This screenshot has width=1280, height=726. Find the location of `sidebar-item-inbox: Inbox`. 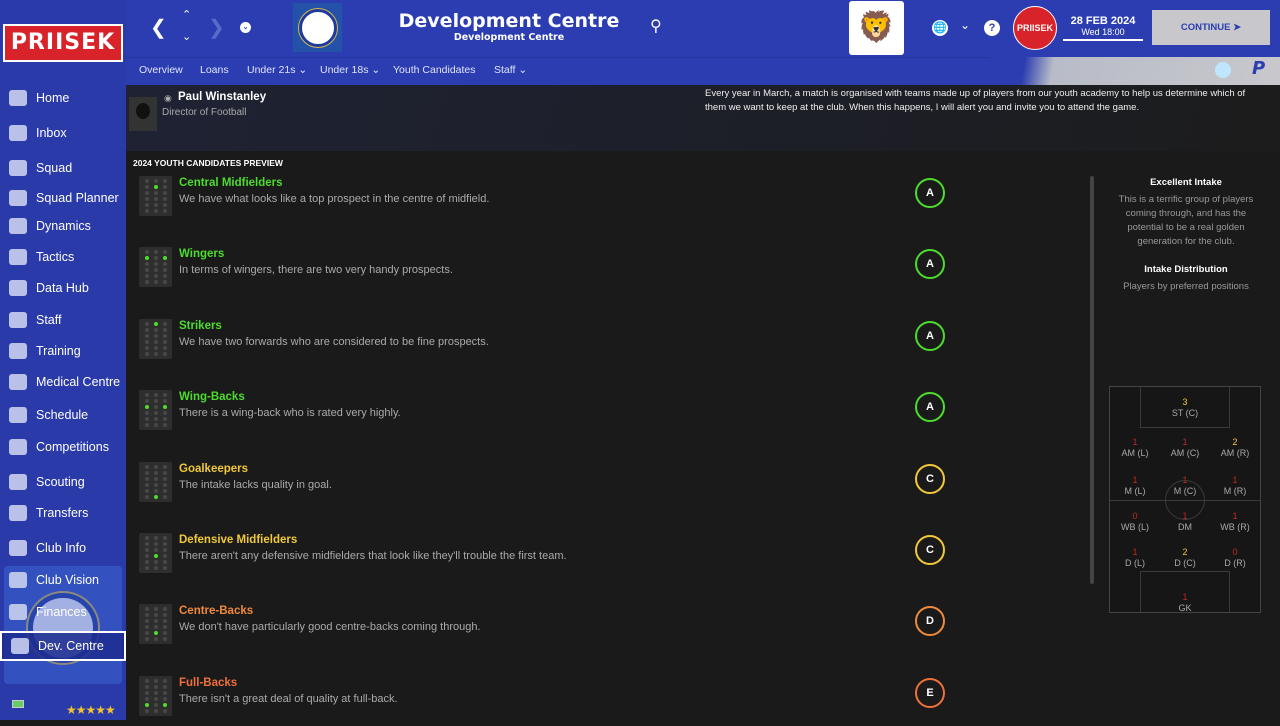

sidebar-item-inbox: Inbox is located at coordinates (63, 133).